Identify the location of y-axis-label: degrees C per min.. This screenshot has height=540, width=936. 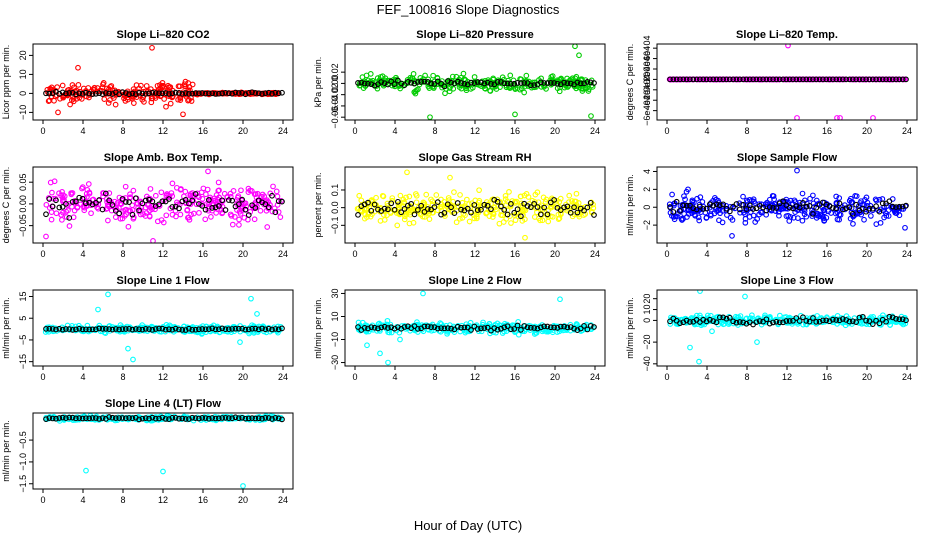
(630, 82).